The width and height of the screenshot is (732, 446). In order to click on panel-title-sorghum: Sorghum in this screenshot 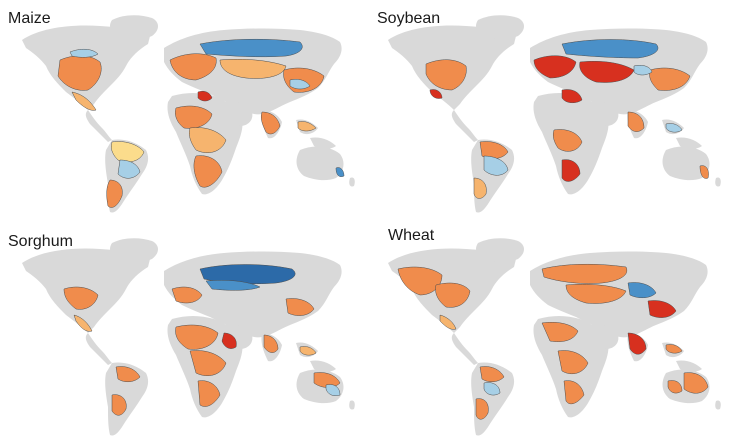, I will do `click(40, 241)`.